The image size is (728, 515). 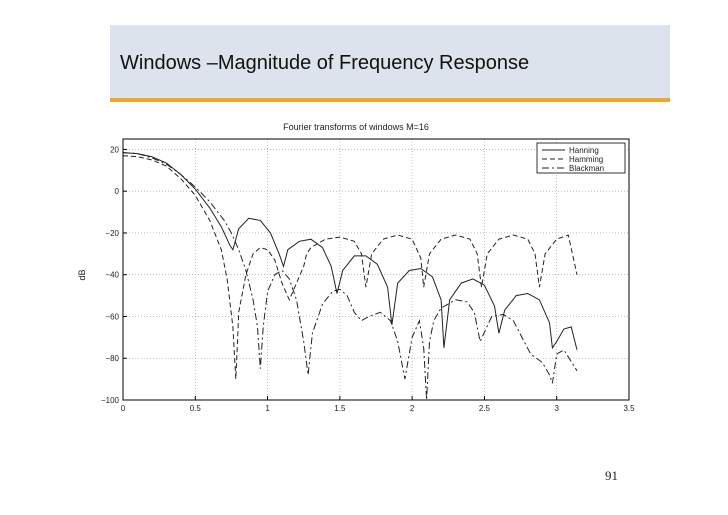 What do you see at coordinates (267, 408) in the screenshot?
I see `x-tick-label: 1` at bounding box center [267, 408].